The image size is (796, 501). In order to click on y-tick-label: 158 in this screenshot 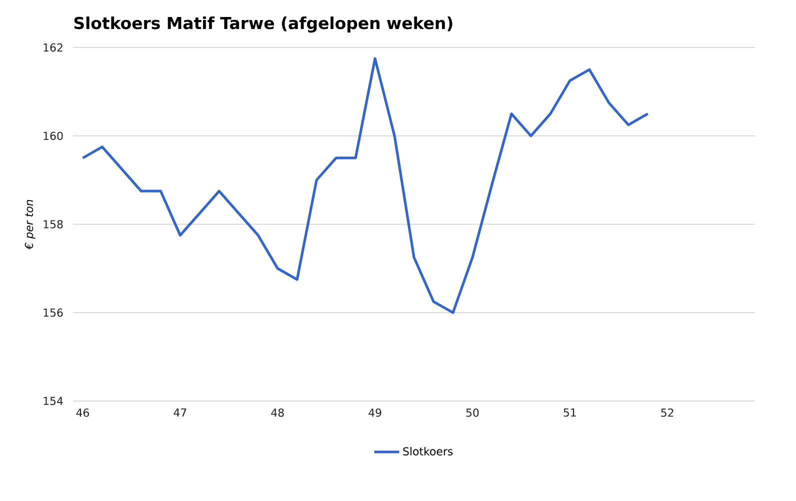, I will do `click(53, 224)`.